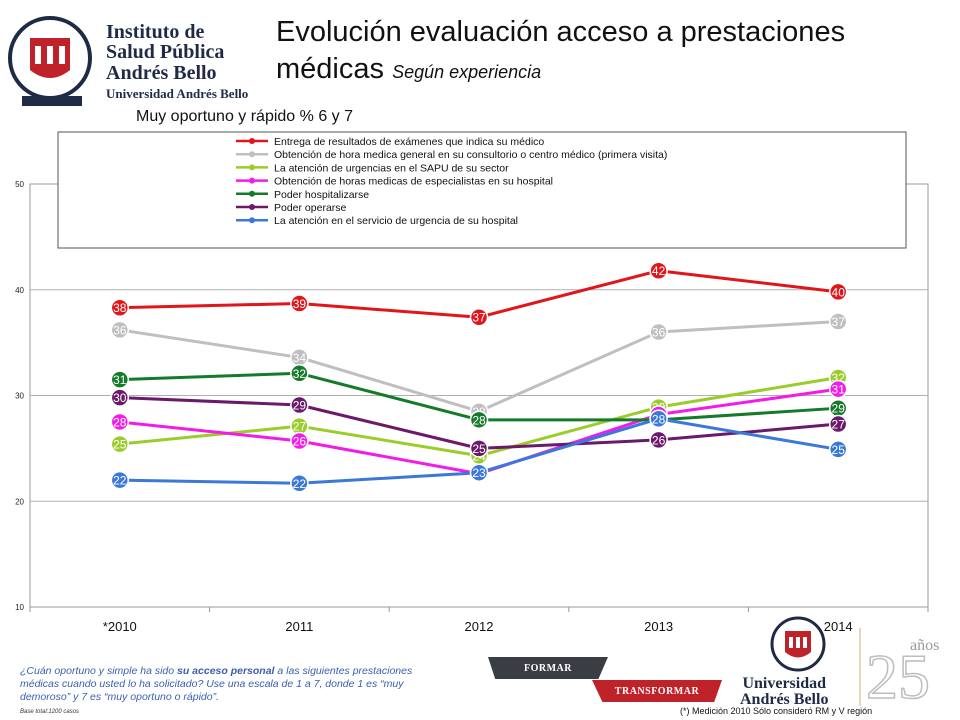  I want to click on legend-label: Poder operarse, so click(310, 208).